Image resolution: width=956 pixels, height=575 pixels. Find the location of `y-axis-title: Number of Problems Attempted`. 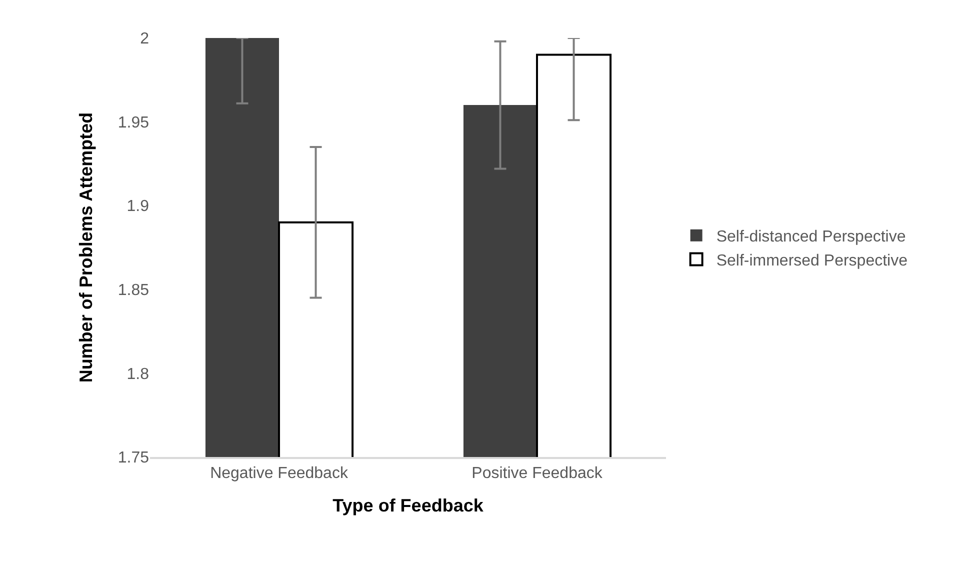

y-axis-title: Number of Problems Attempted is located at coordinates (86, 247).